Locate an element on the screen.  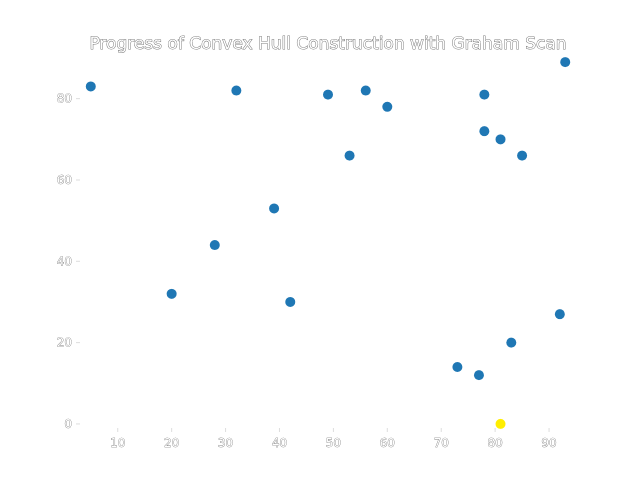
x-axis: 10 20 30 40 50 60 70 80 90 is located at coordinates (333, 439).